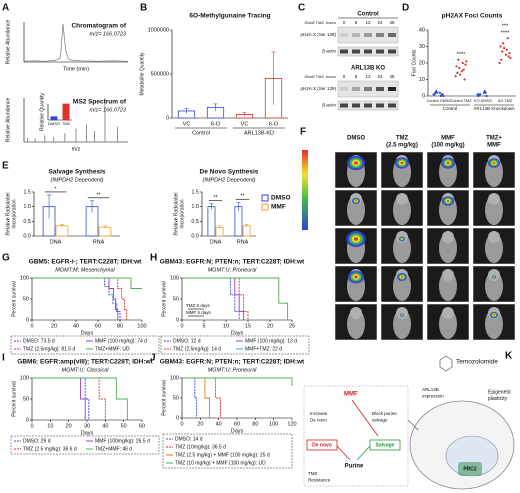 The image size is (520, 493). I want to click on x-tick-label: 25, so click(292, 326).